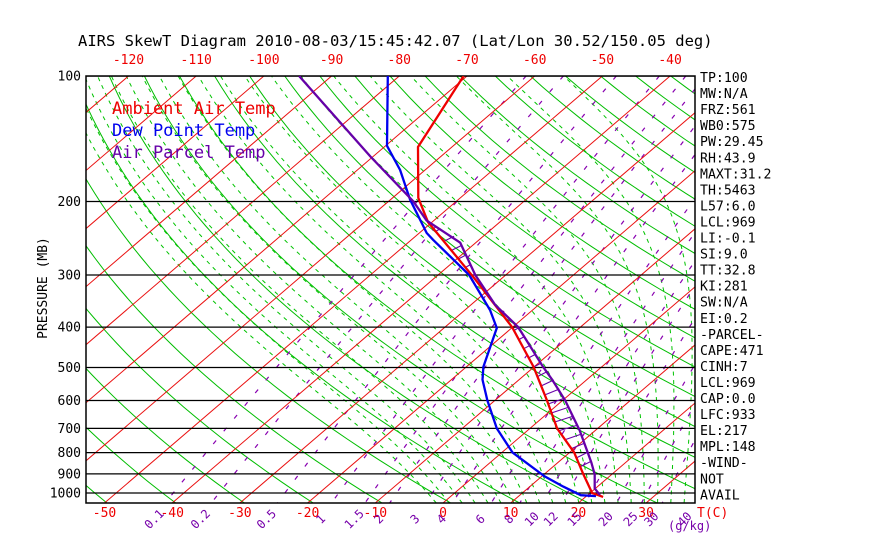 This screenshot has width=870, height=560. I want to click on pressure-tick-label: 100, so click(69, 77).